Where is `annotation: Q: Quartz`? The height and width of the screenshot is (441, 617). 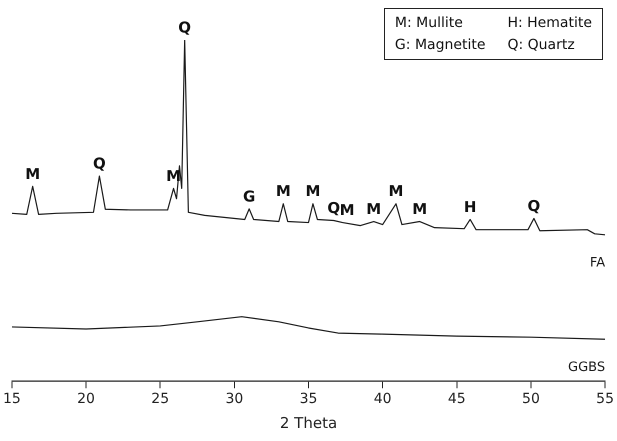 annotation: Q: Quartz is located at coordinates (541, 45).